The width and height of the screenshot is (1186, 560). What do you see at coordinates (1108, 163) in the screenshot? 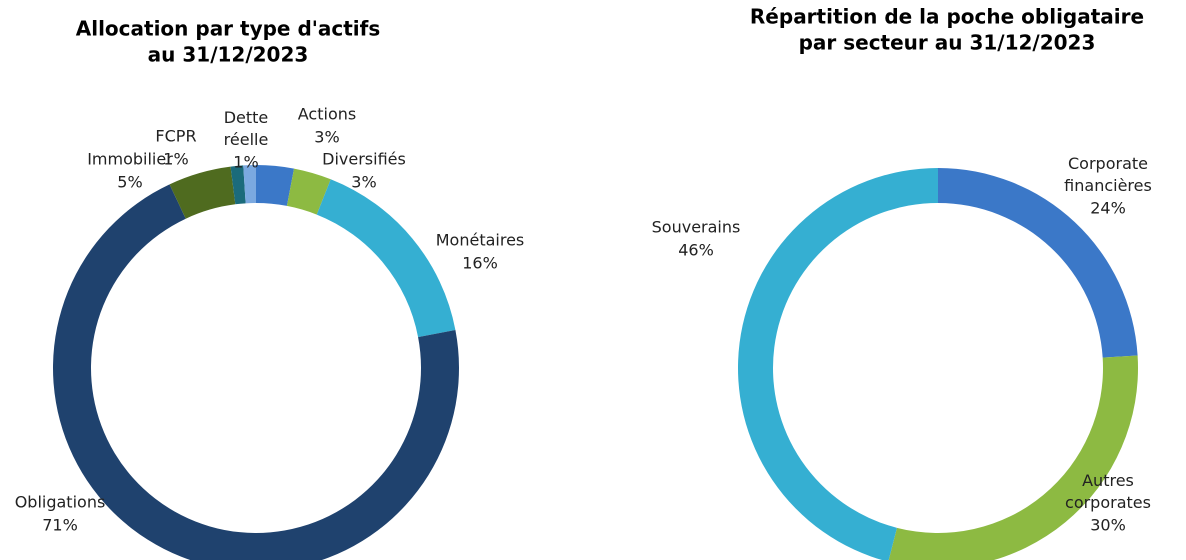
I see `label-line: Corporate` at bounding box center [1108, 163].